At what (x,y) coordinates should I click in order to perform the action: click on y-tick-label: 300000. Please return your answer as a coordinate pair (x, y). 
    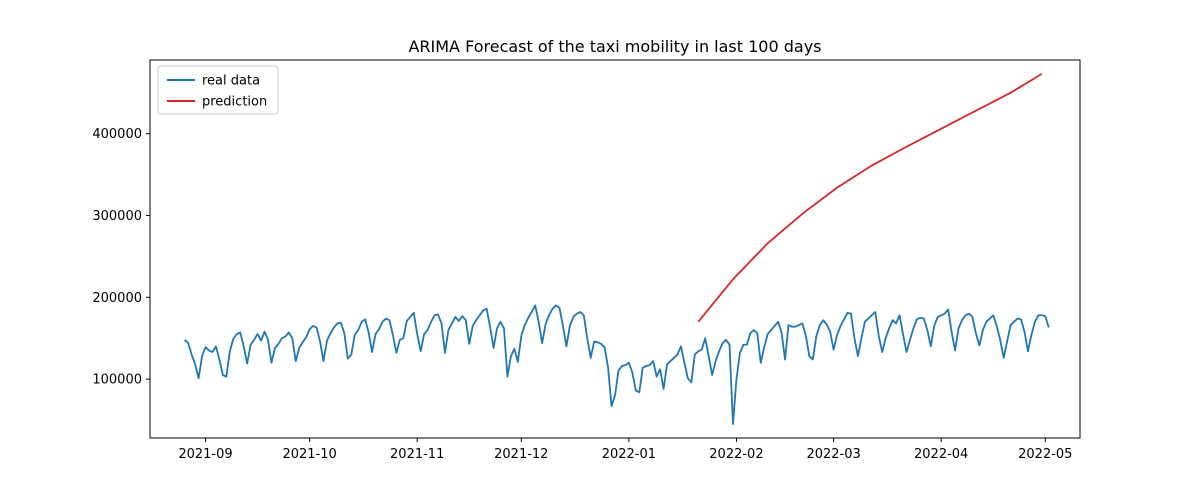
    Looking at the image, I should click on (117, 216).